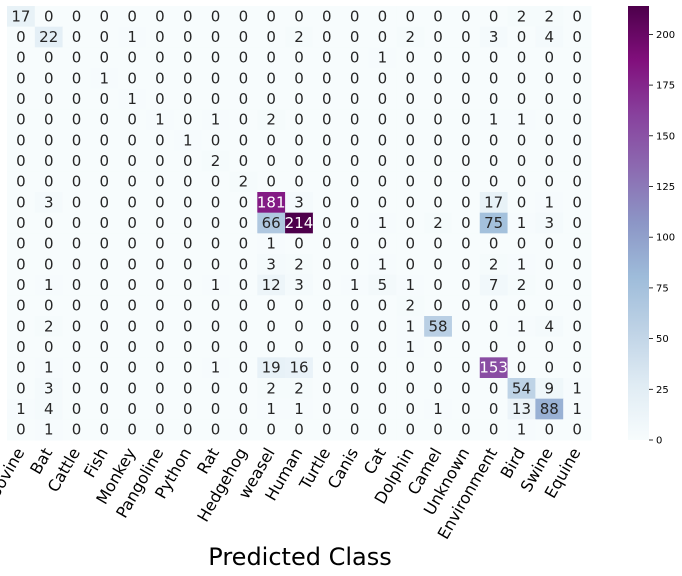 Image resolution: width=682 pixels, height=576 pixels. Describe the element at coordinates (494, 37) in the screenshot. I see `cell-value: 3` at that location.